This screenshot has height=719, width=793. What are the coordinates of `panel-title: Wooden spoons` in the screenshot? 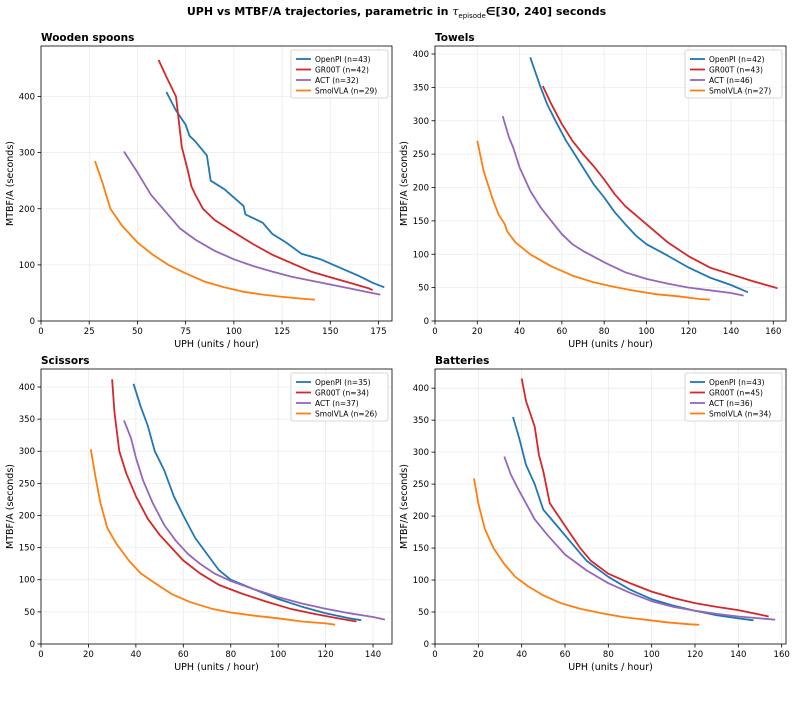 It's located at (87, 38).